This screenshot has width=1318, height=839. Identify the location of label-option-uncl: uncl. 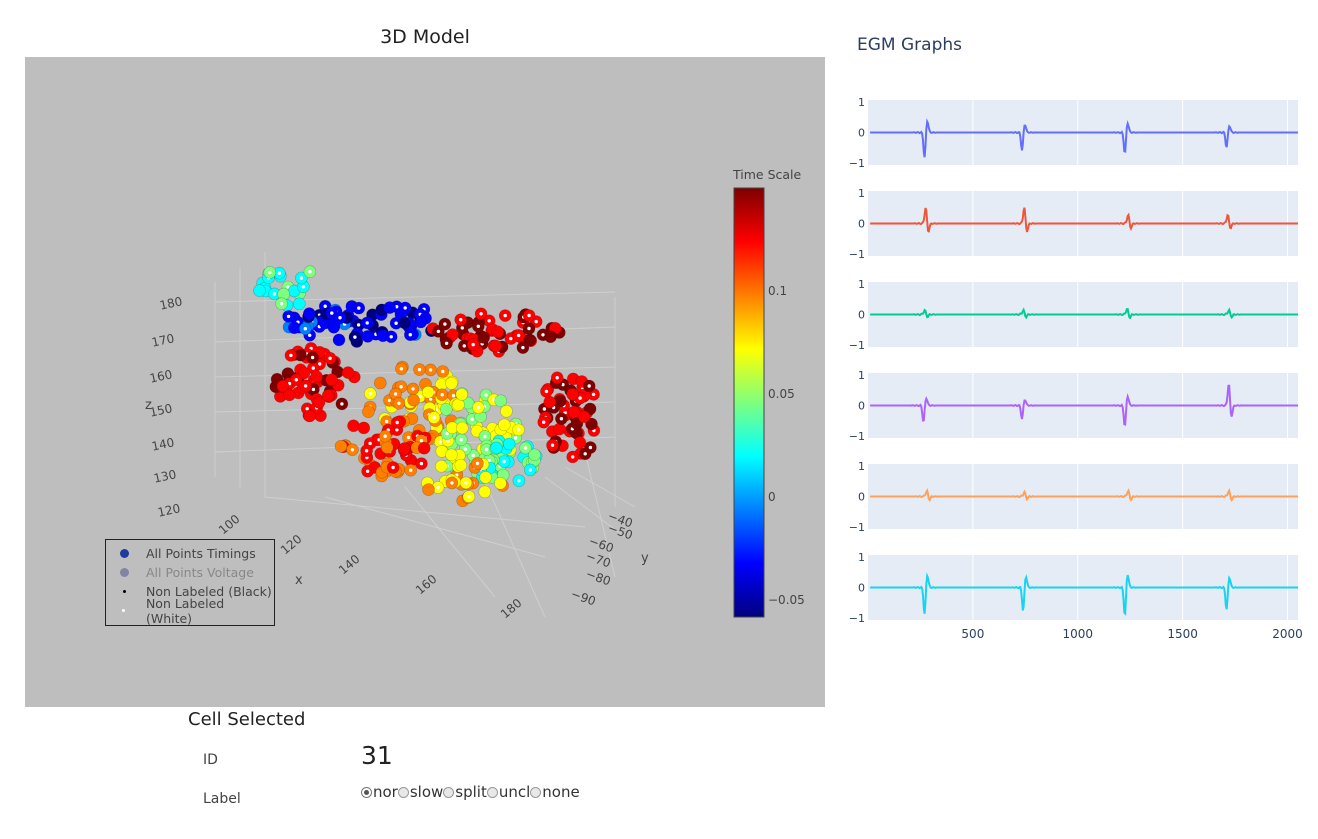
(508, 792).